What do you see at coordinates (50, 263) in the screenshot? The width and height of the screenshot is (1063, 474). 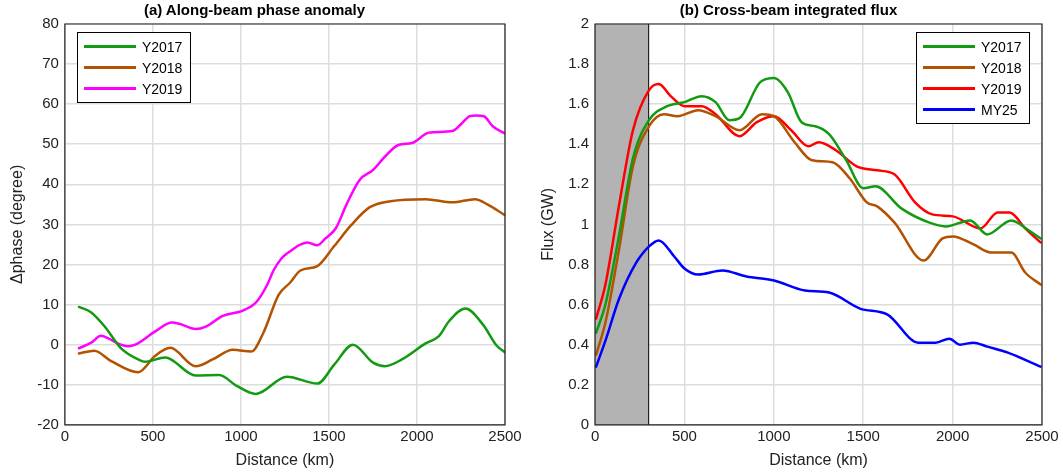 I see `y-tick-label: 20` at bounding box center [50, 263].